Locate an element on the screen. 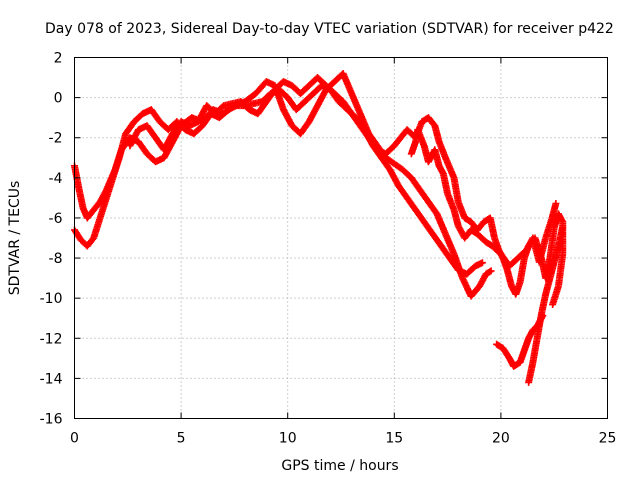 The image size is (640, 480). y-tick-label: -14 is located at coordinates (51, 379).